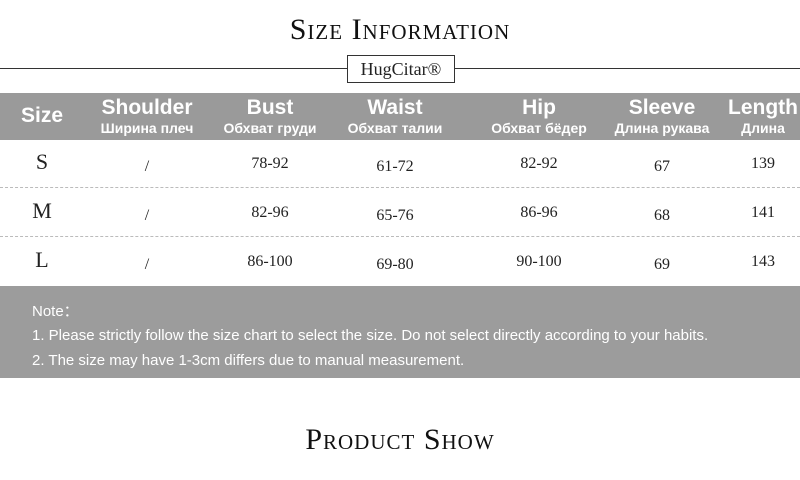  I want to click on column-subheader: Длина рукава, so click(662, 128).